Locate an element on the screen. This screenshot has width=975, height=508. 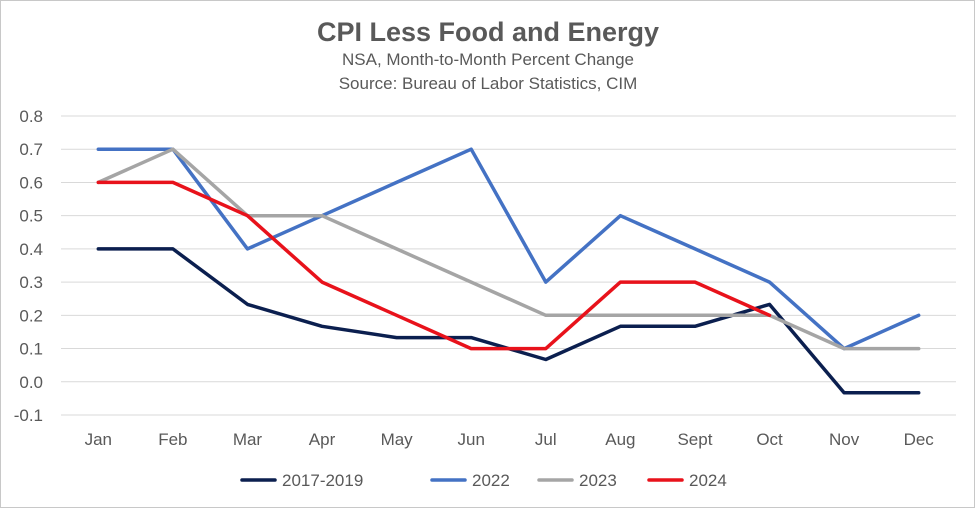
chart-subtitle-line-1: NSA, Month-to-Month Percent Change is located at coordinates (488, 59).